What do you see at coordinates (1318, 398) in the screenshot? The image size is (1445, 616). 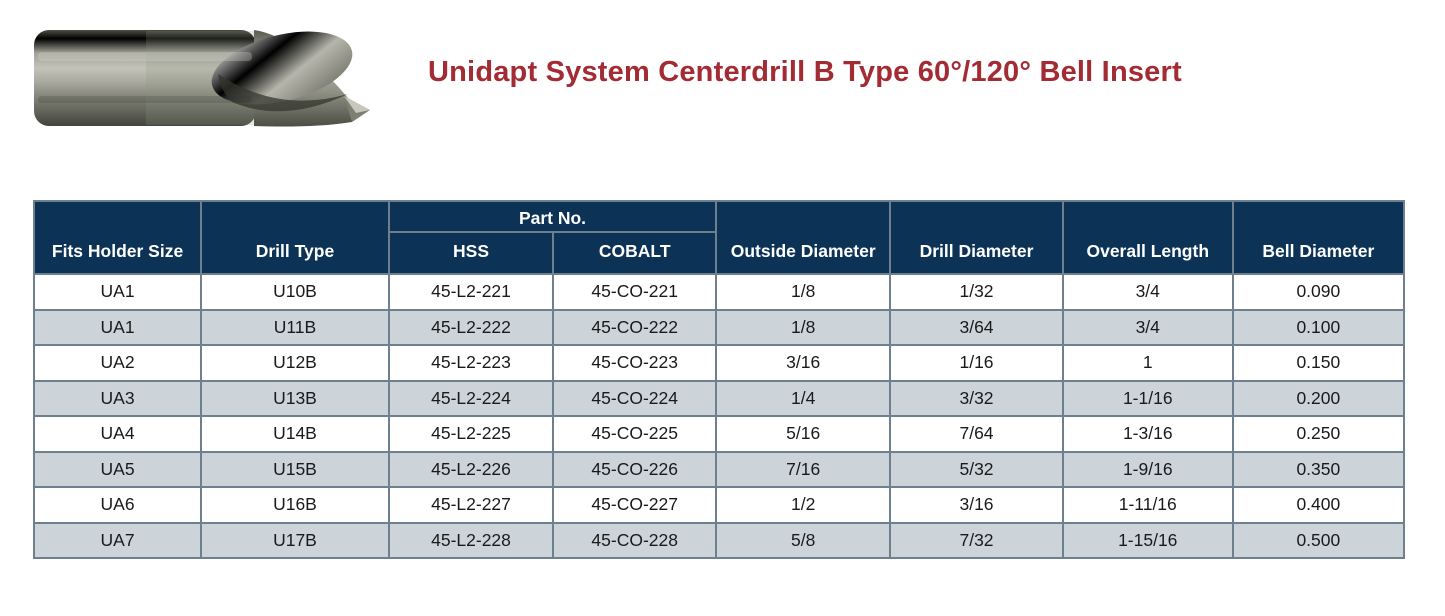 I see `table-cell: 0.200` at bounding box center [1318, 398].